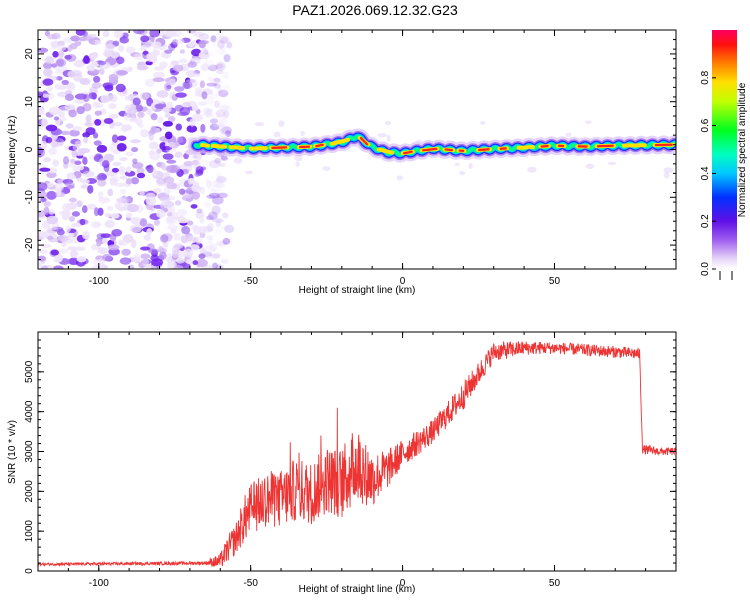 This screenshot has width=750, height=600. Describe the element at coordinates (12, 452) in the screenshot. I see `snr-y-axis-label: SNR (10 * v/v)` at that location.